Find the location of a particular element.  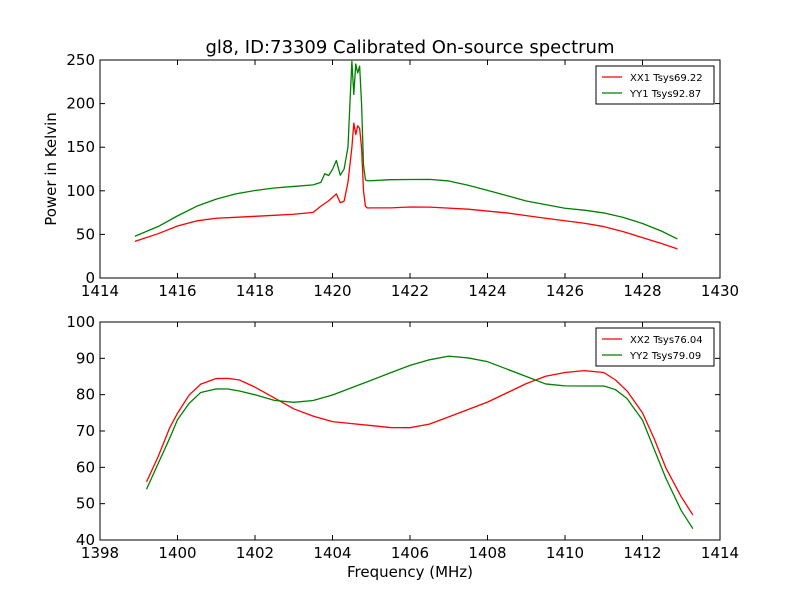

x-tick-label: 1408 is located at coordinates (487, 553).